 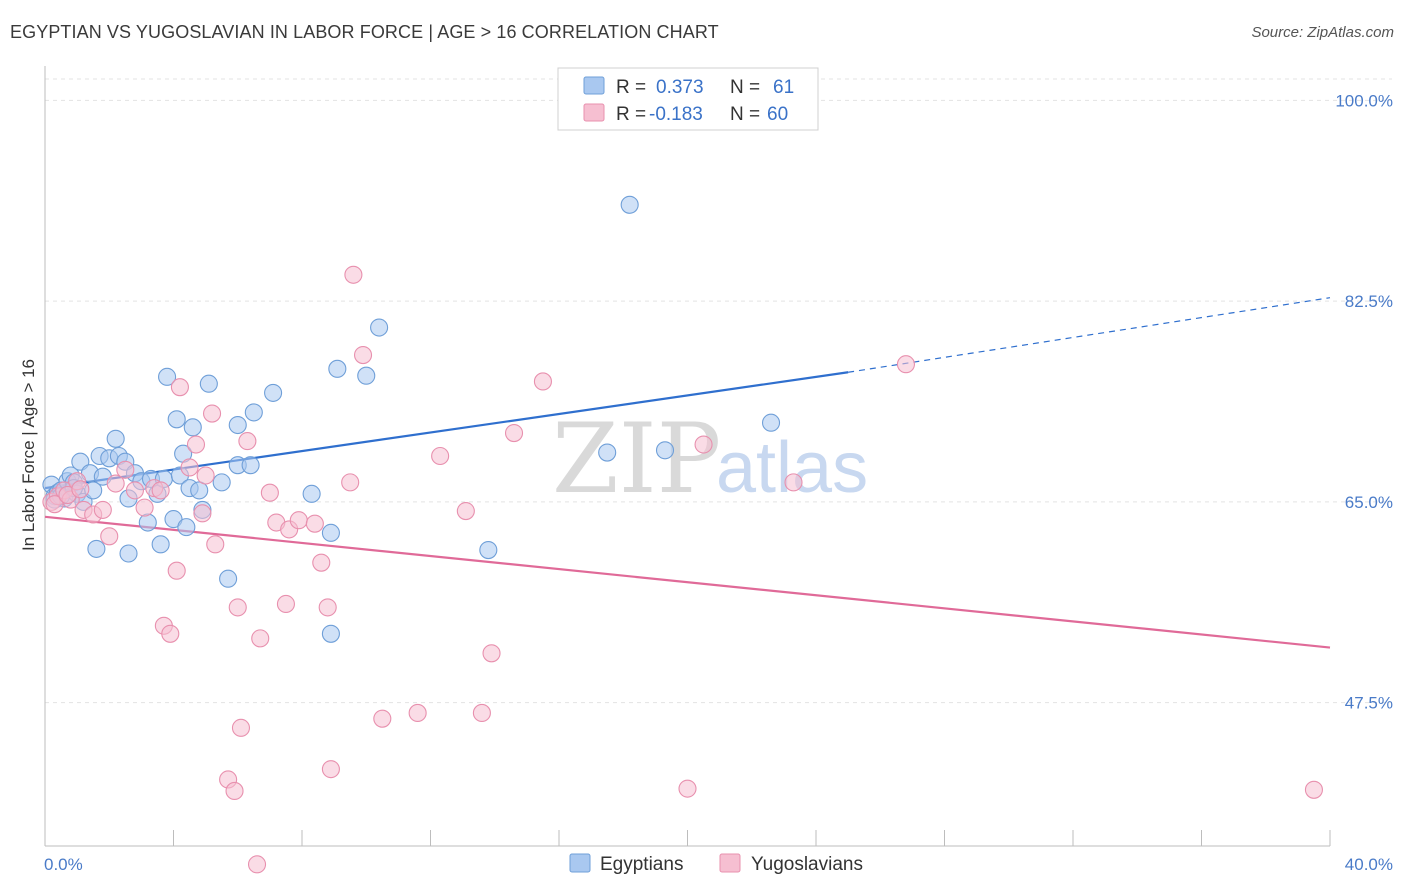 What do you see at coordinates (1369, 703) in the screenshot?
I see `y-tick-label: 47.5%` at bounding box center [1369, 703].